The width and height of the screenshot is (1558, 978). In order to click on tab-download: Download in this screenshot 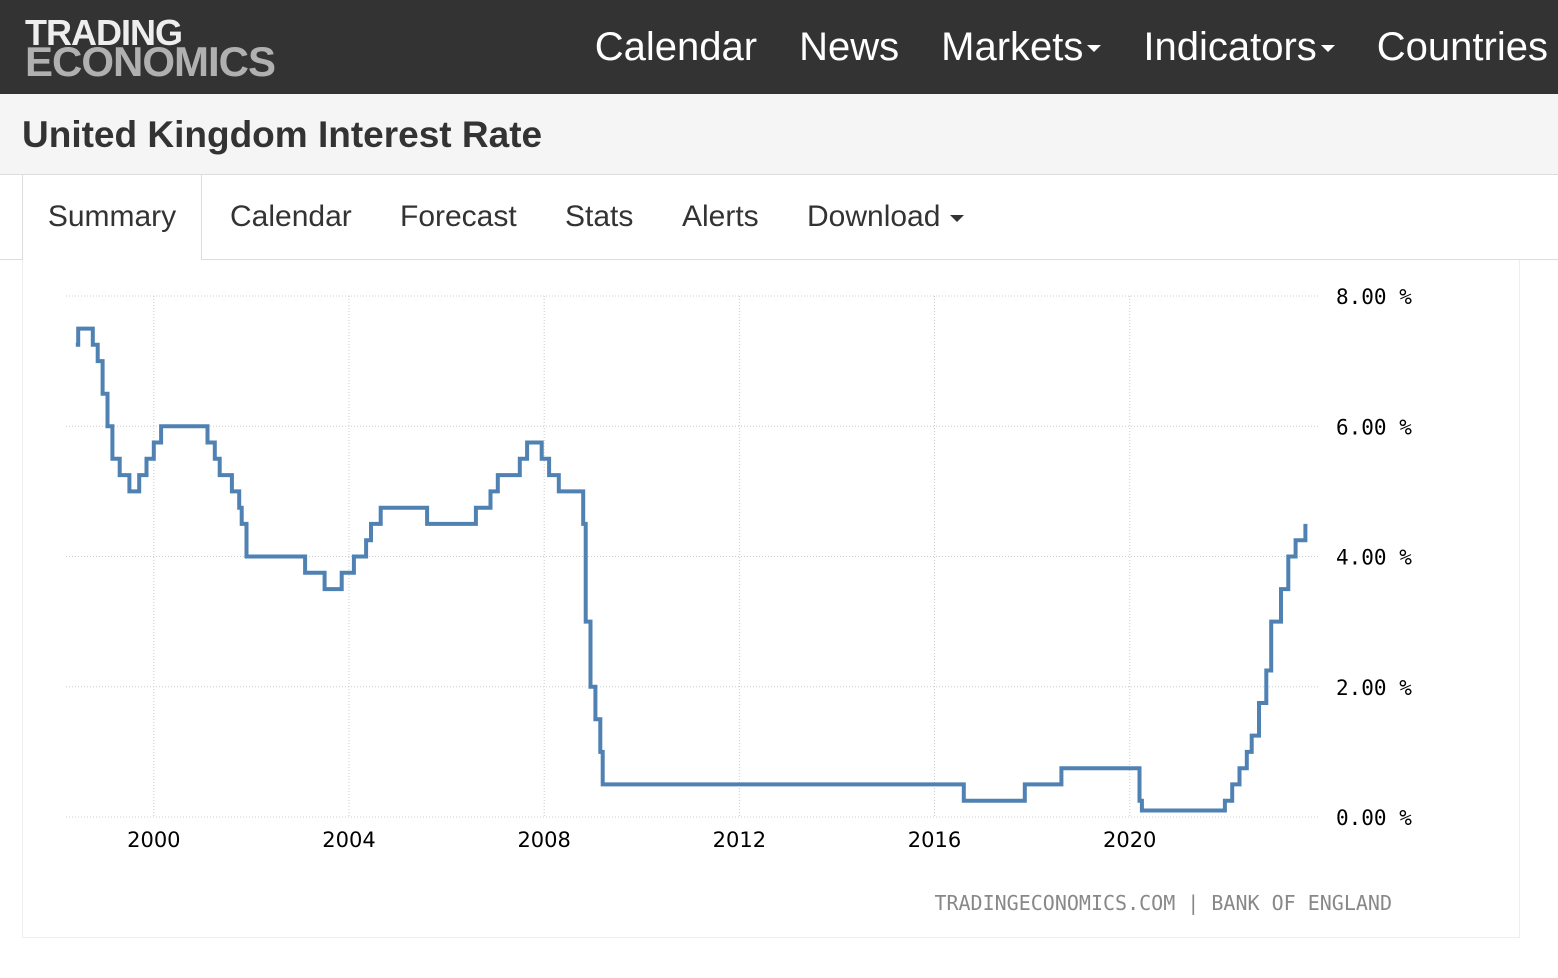, I will do `click(886, 217)`.